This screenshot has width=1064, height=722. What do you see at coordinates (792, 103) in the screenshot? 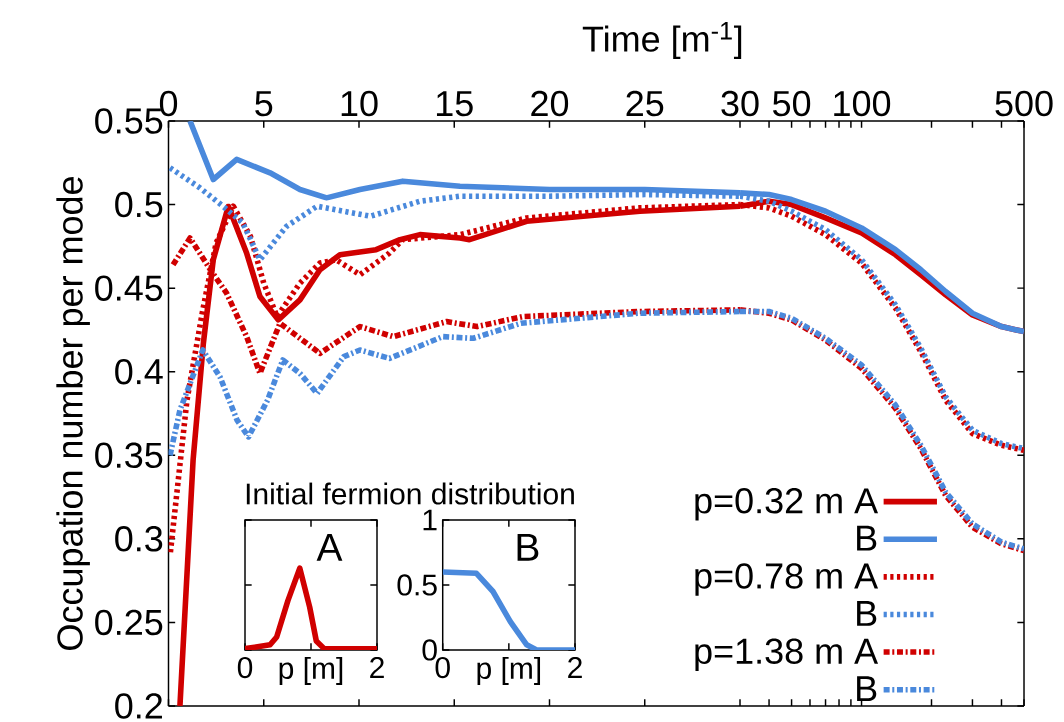
I see `x-tick-label: 50` at bounding box center [792, 103].